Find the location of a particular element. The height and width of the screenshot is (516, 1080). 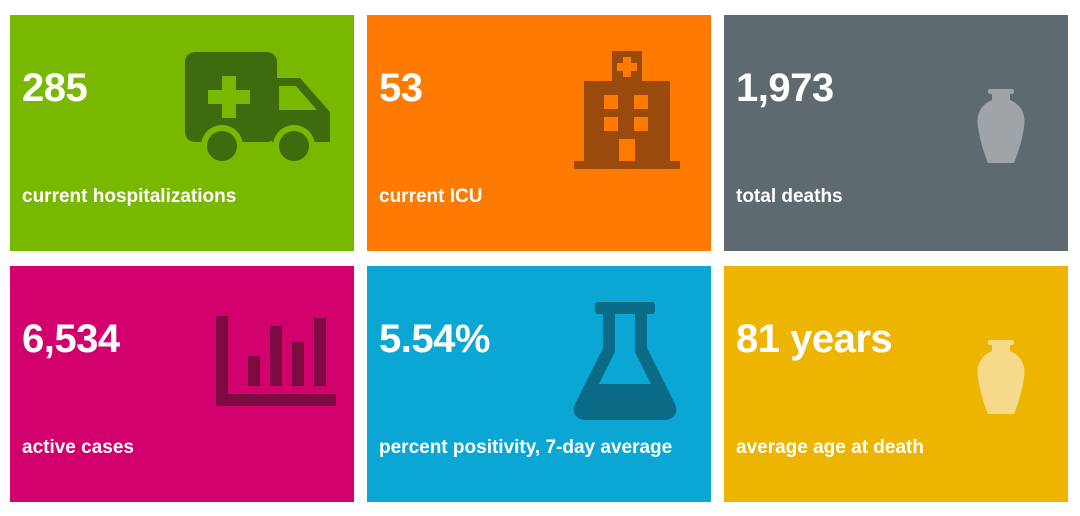

icu-tile: 53 current ICU is located at coordinates (539, 133).